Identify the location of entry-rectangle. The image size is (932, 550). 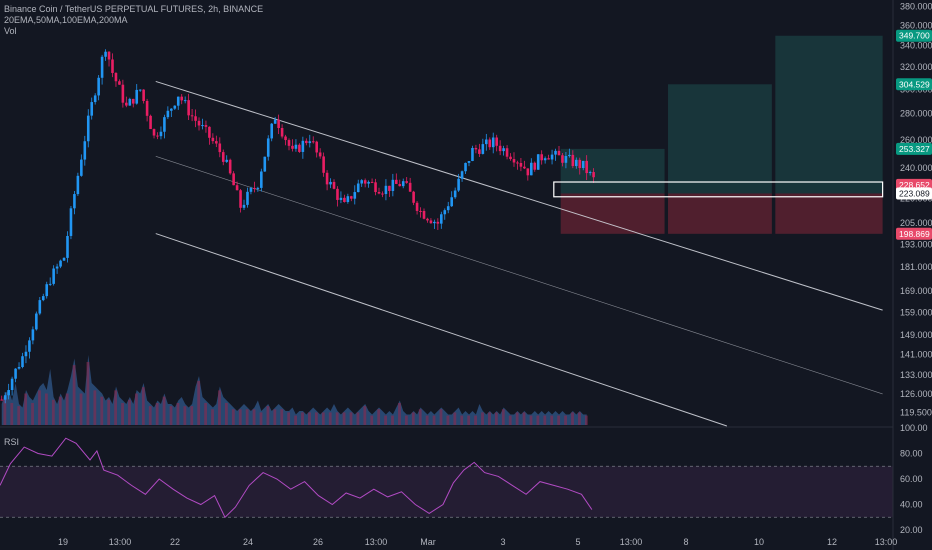
(718, 189).